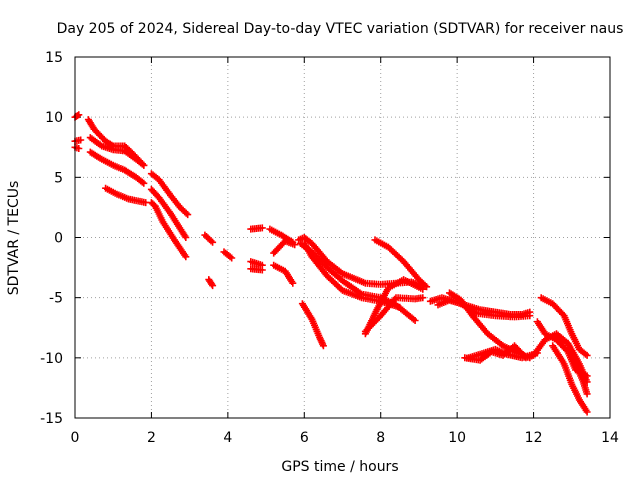  What do you see at coordinates (51, 419) in the screenshot?
I see `y-tick-label: -15` at bounding box center [51, 419].